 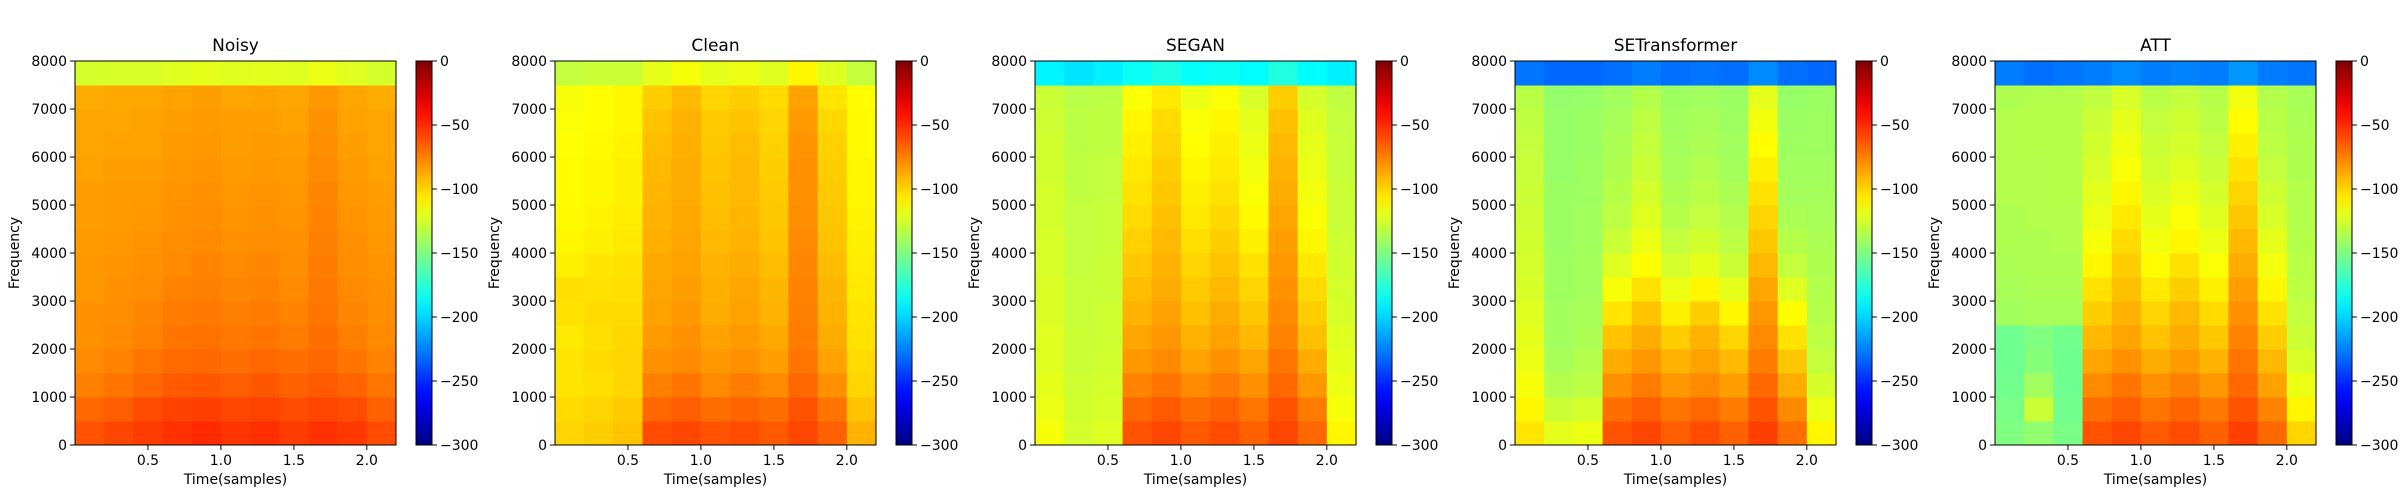 I want to click on y-tick-label: 5000, so click(x=1009, y=206).